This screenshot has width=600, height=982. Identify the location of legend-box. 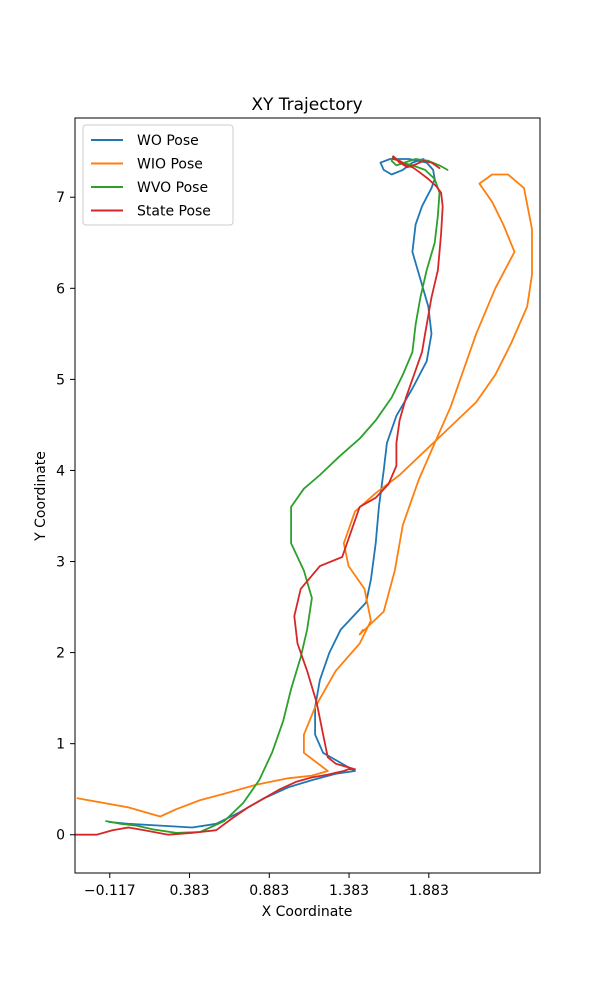
(158, 175).